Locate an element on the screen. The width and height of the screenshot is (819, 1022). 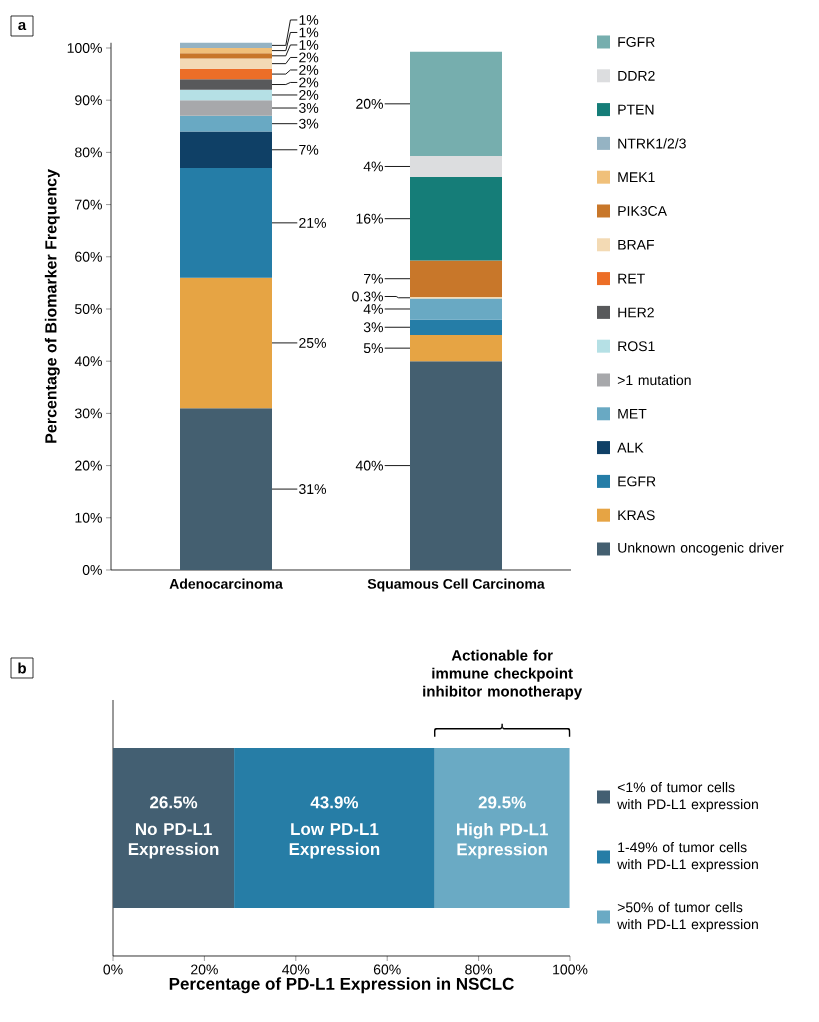
legend-label: Unknown oncogenic driver is located at coordinates (701, 549).